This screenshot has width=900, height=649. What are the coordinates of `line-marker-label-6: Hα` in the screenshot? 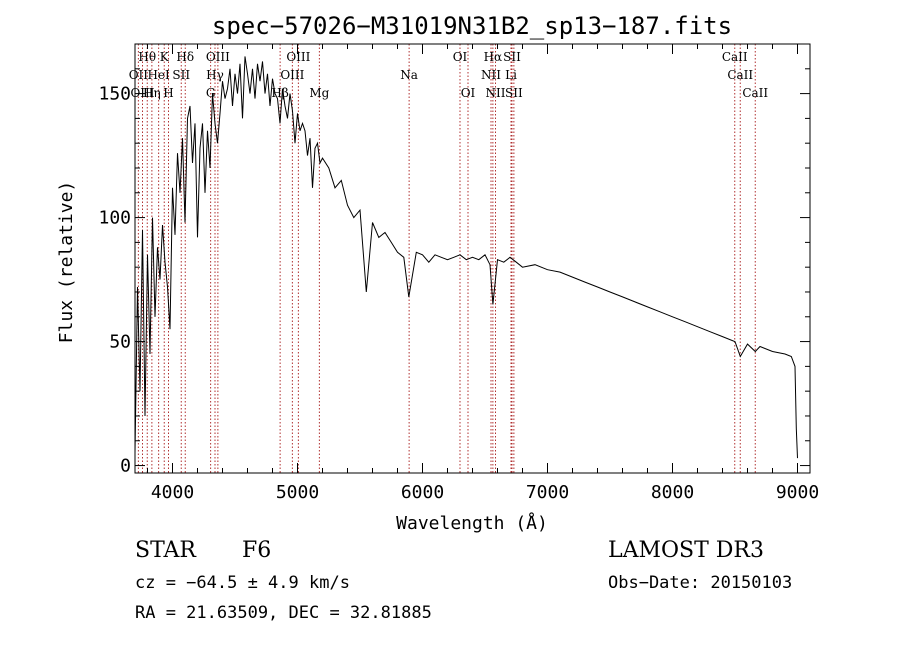 It's located at (493, 57).